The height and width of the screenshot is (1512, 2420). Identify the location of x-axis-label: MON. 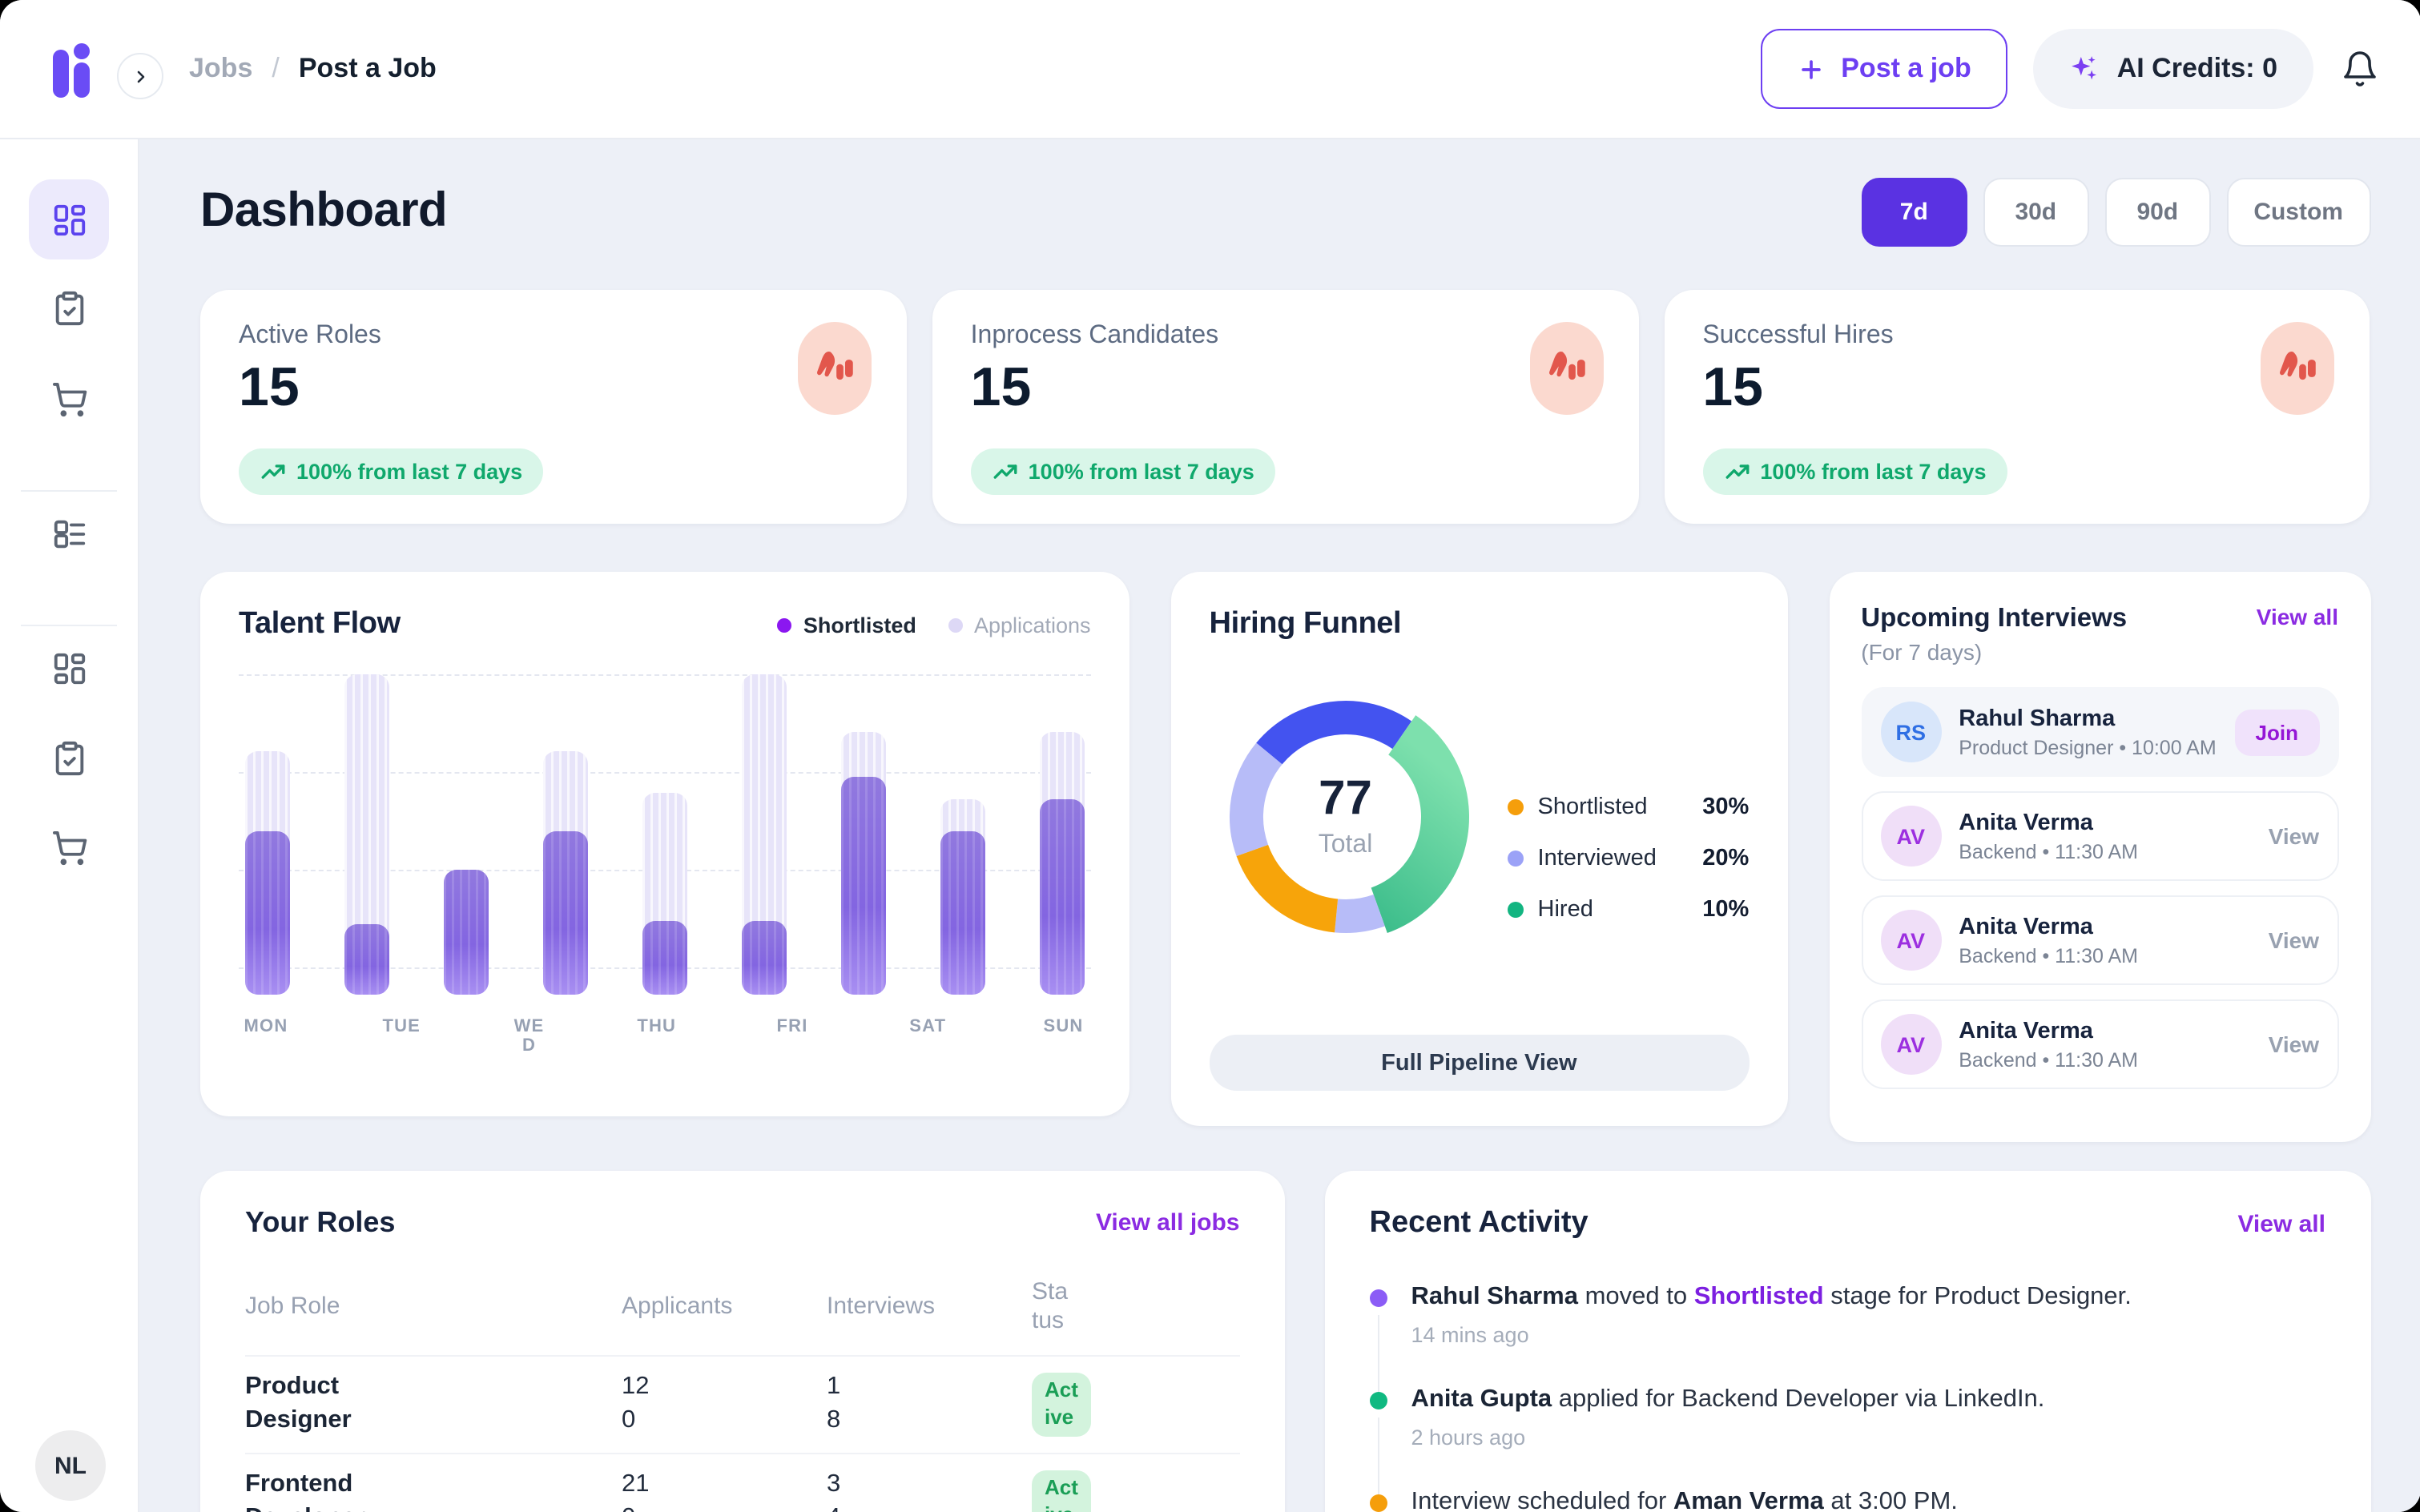
(266, 1026).